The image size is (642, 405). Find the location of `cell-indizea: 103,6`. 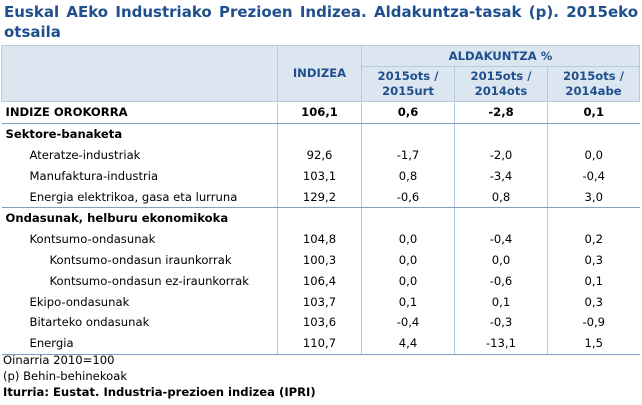

cell-indizea: 103,6 is located at coordinates (319, 322).